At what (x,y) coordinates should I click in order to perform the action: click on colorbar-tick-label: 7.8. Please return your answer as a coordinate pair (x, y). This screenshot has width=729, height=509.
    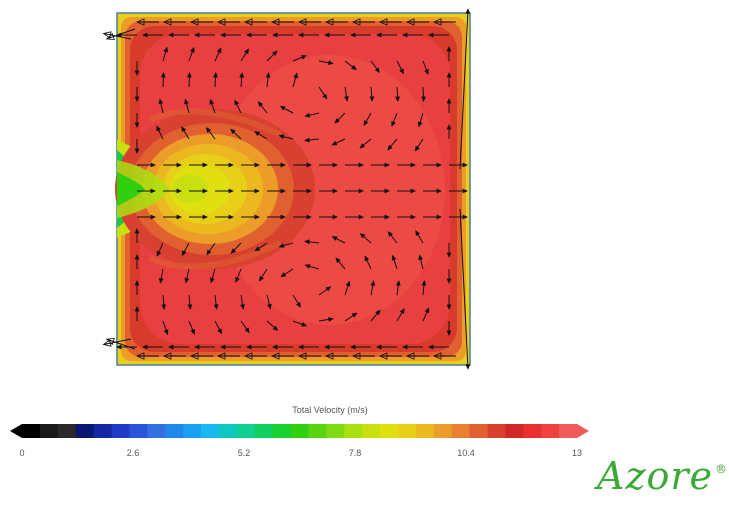
    Looking at the image, I should click on (355, 453).